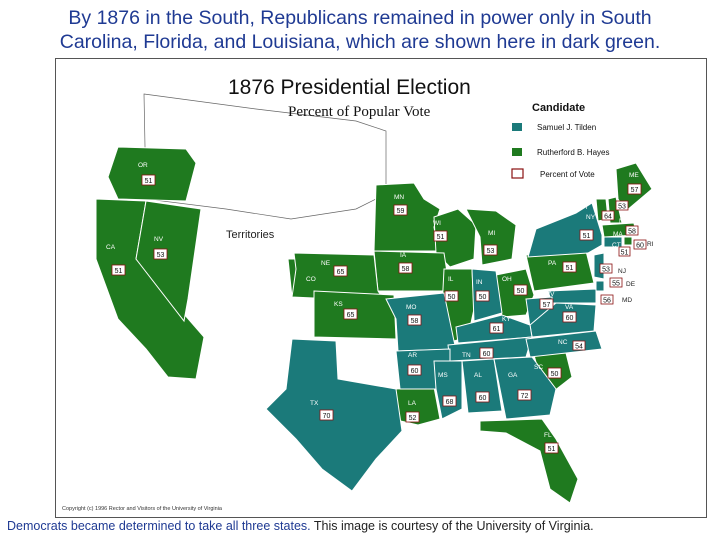 This screenshot has height=540, width=720. What do you see at coordinates (440, 231) in the screenshot?
I see `state-label-wi: WI 51` at bounding box center [440, 231].